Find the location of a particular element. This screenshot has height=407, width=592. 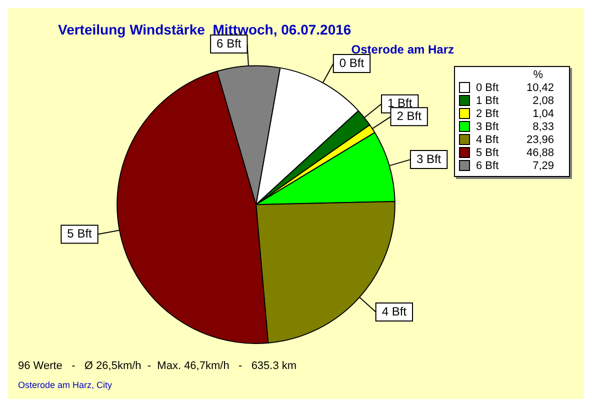

chart-subtitle: Osterode am Harz is located at coordinates (402, 49).